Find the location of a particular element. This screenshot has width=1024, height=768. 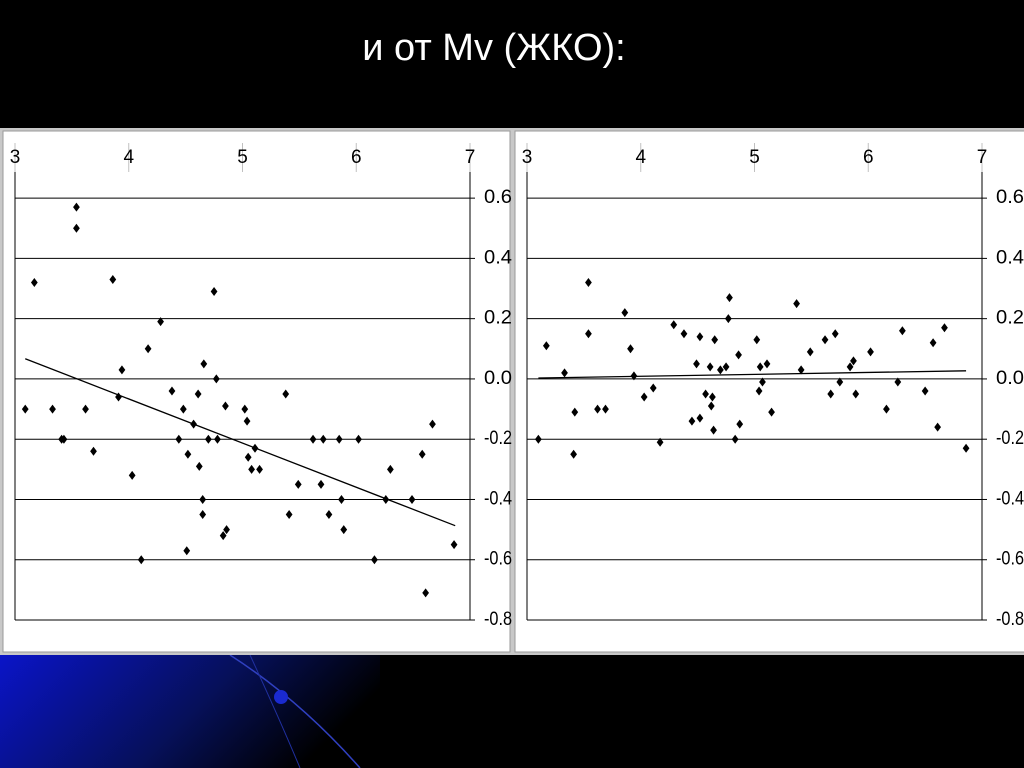

x-tick-label: 6 is located at coordinates (356, 157).